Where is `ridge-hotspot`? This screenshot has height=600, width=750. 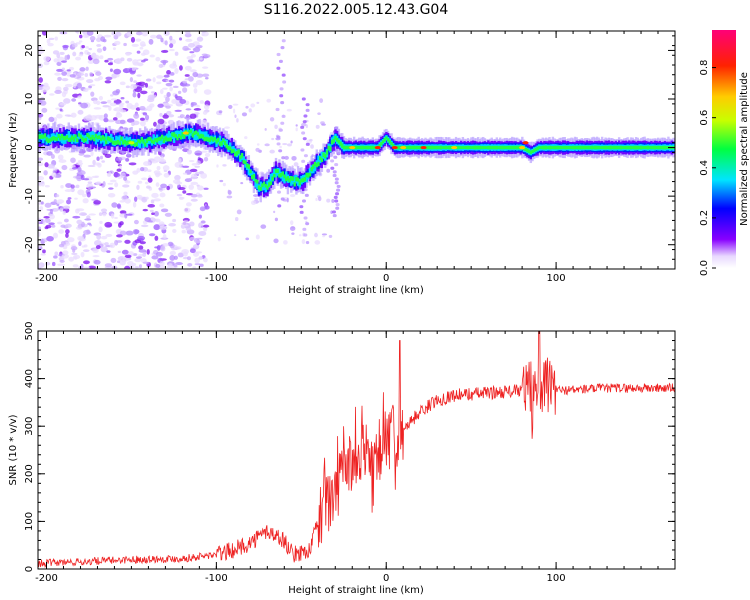 ridge-hotspot is located at coordinates (525, 143).